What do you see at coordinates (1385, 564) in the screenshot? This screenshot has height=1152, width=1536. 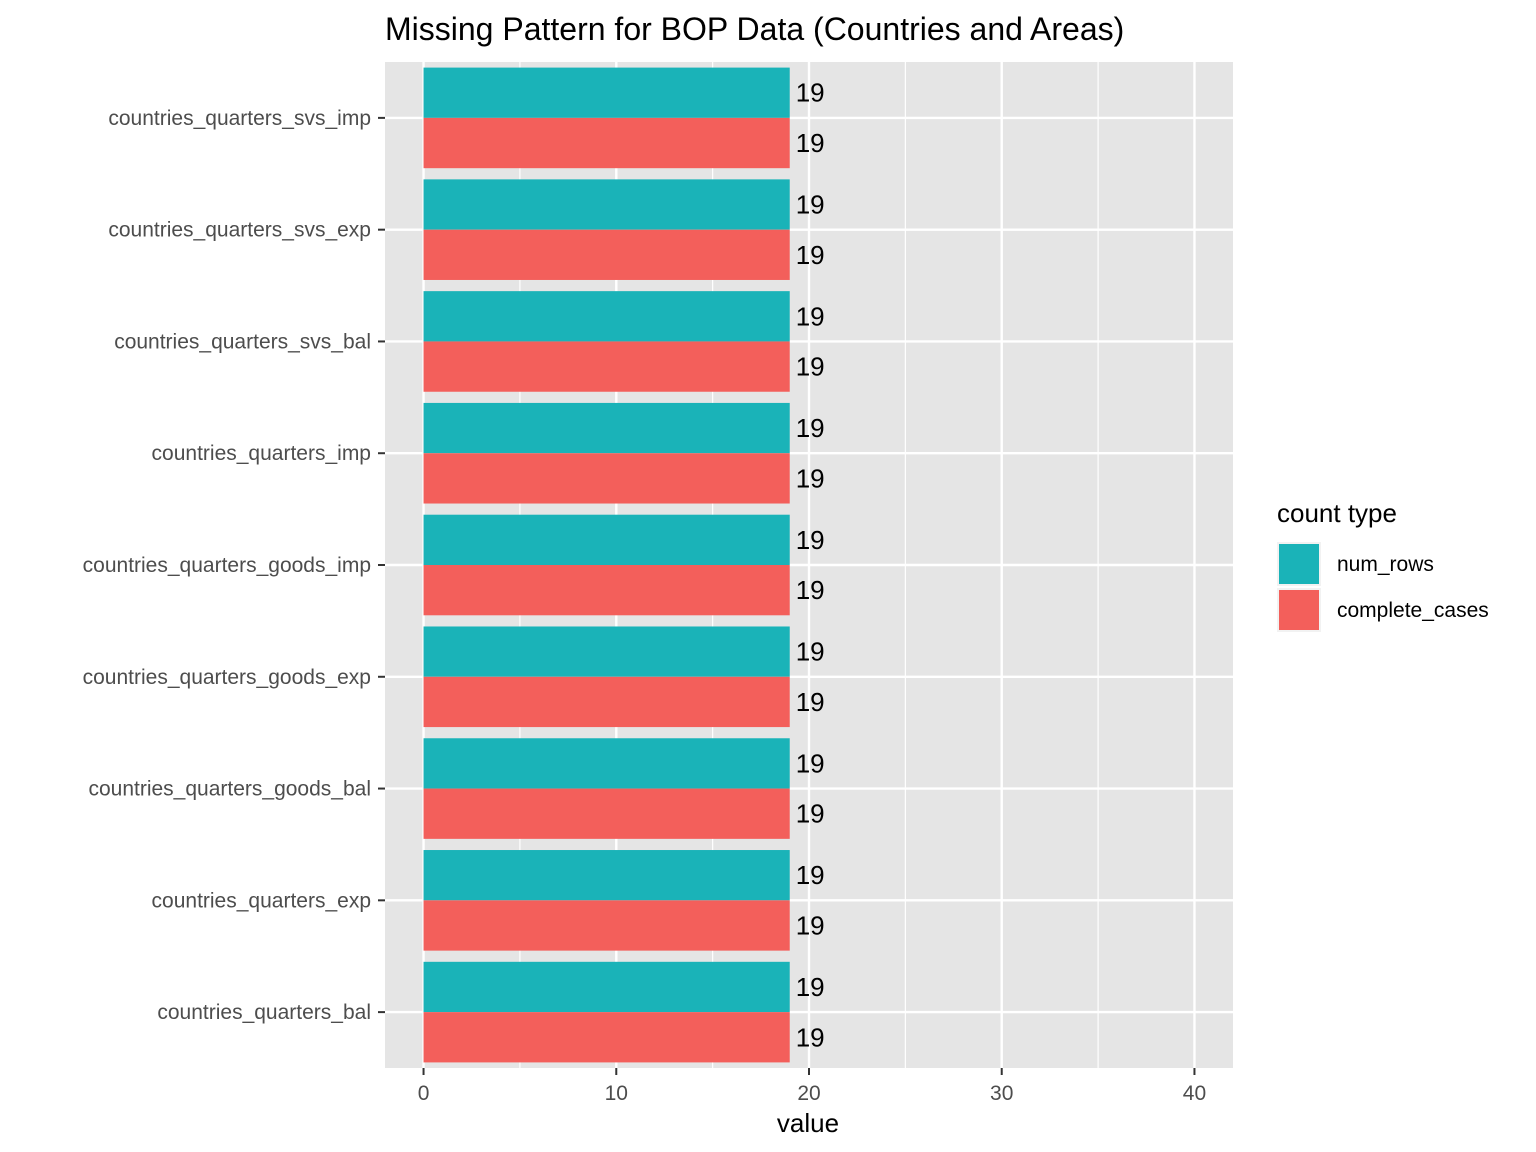 I see `legend-label: num_rows` at bounding box center [1385, 564].